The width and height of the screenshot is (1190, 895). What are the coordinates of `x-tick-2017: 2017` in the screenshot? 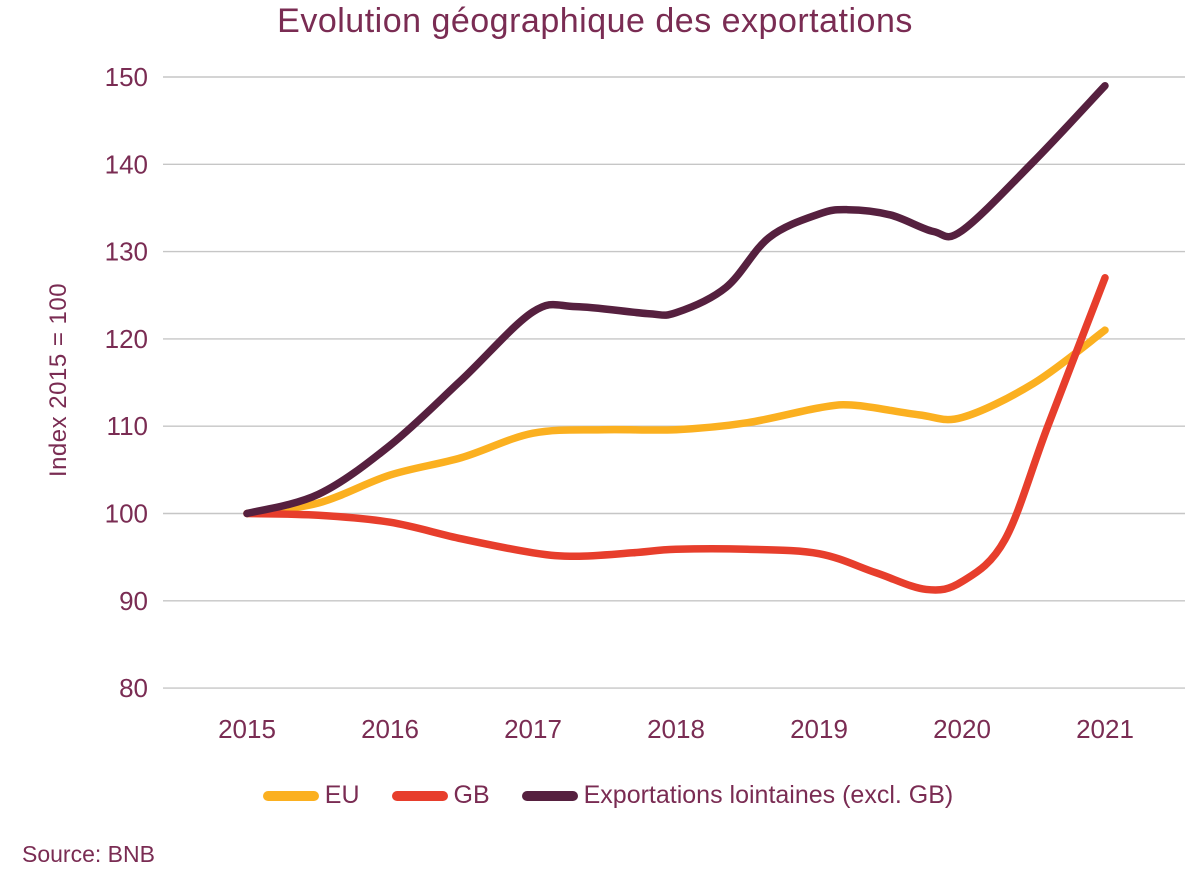 It's located at (533, 729).